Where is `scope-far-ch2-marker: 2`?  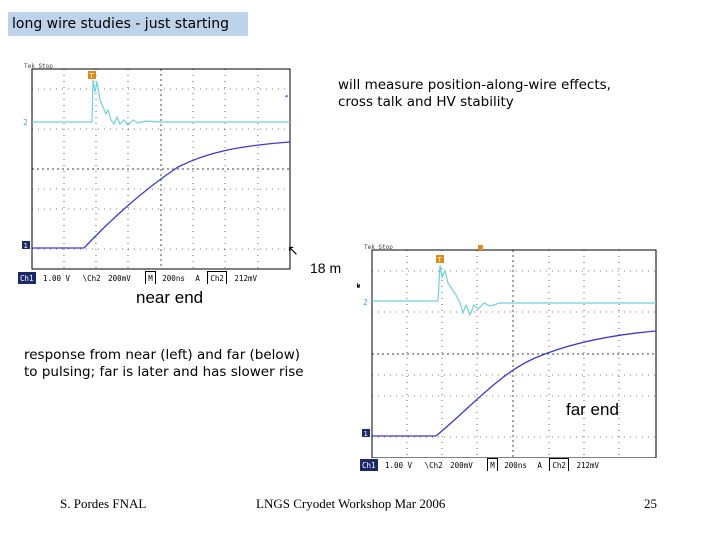
scope-far-ch2-marker: 2 is located at coordinates (365, 302).